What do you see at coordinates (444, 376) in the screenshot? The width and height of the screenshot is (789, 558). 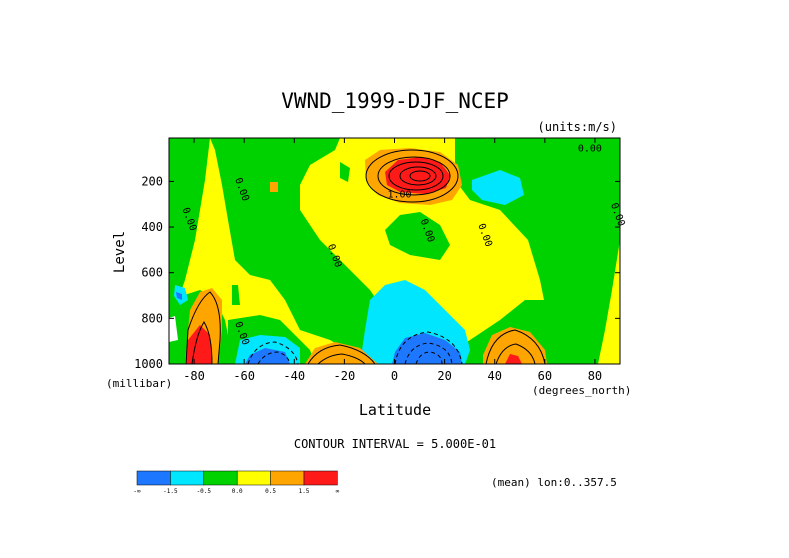 I see `x-tick-label: 20` at bounding box center [444, 376].